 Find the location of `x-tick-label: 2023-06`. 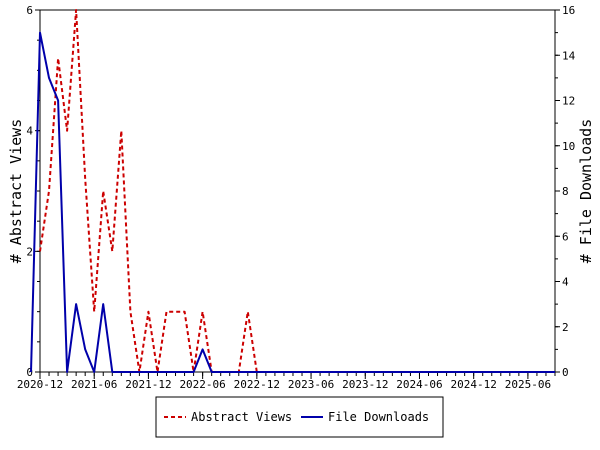

x-tick-label: 2023-06 is located at coordinates (311, 384).